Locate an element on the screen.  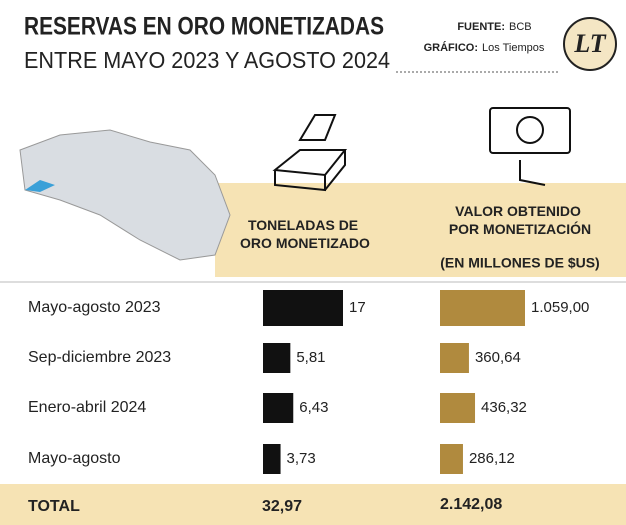
value-label: 1.059,00 is located at coordinates (560, 307).